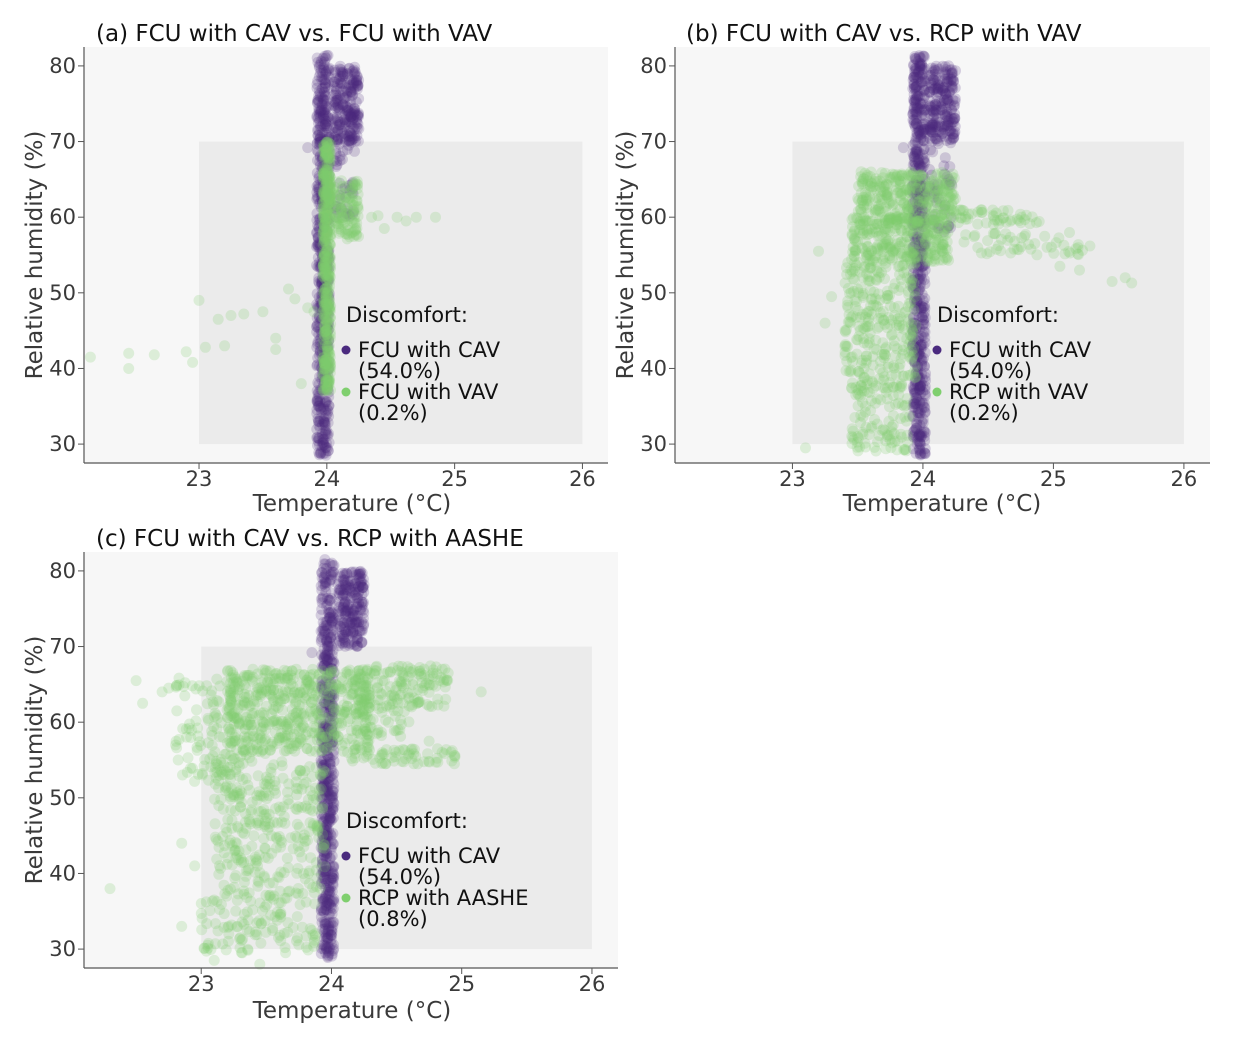 Image resolution: width=1234 pixels, height=1048 pixels. What do you see at coordinates (653, 66) in the screenshot?
I see `panel-b-y-tick-label: 80` at bounding box center [653, 66].